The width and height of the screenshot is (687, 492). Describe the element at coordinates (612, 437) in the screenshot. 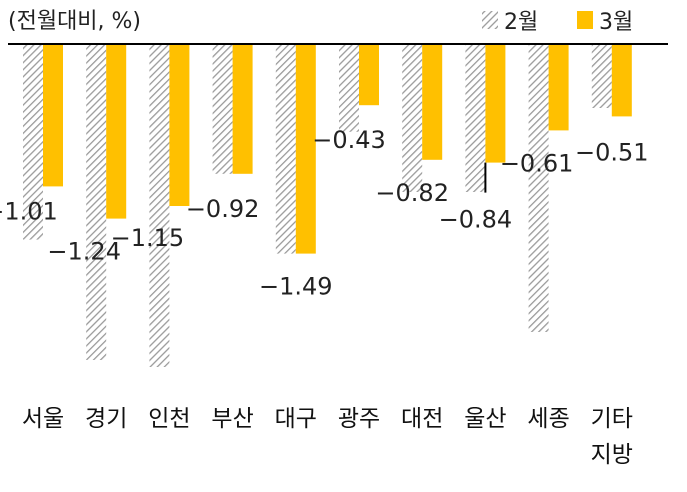

I see `category-label: 기타 지방` at that location.